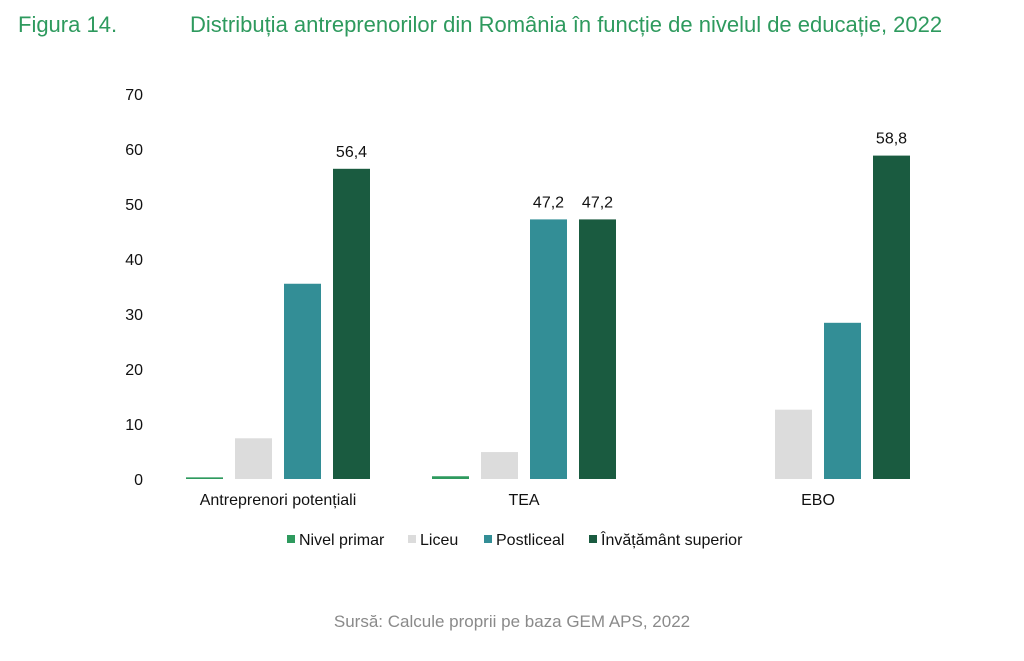  What do you see at coordinates (134, 95) in the screenshot?
I see `y-tick-label: 70` at bounding box center [134, 95].